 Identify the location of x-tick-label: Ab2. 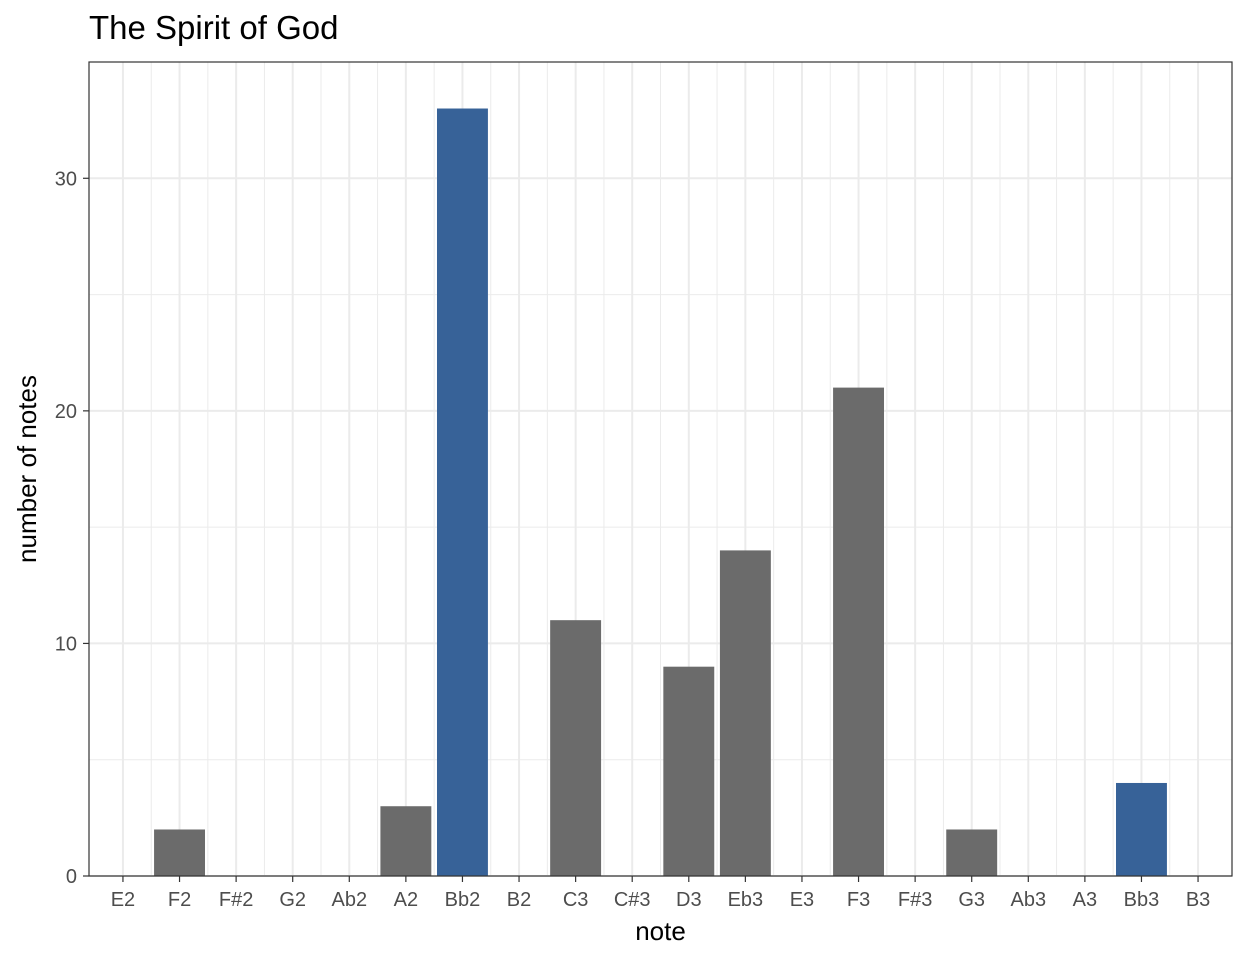
(349, 900).